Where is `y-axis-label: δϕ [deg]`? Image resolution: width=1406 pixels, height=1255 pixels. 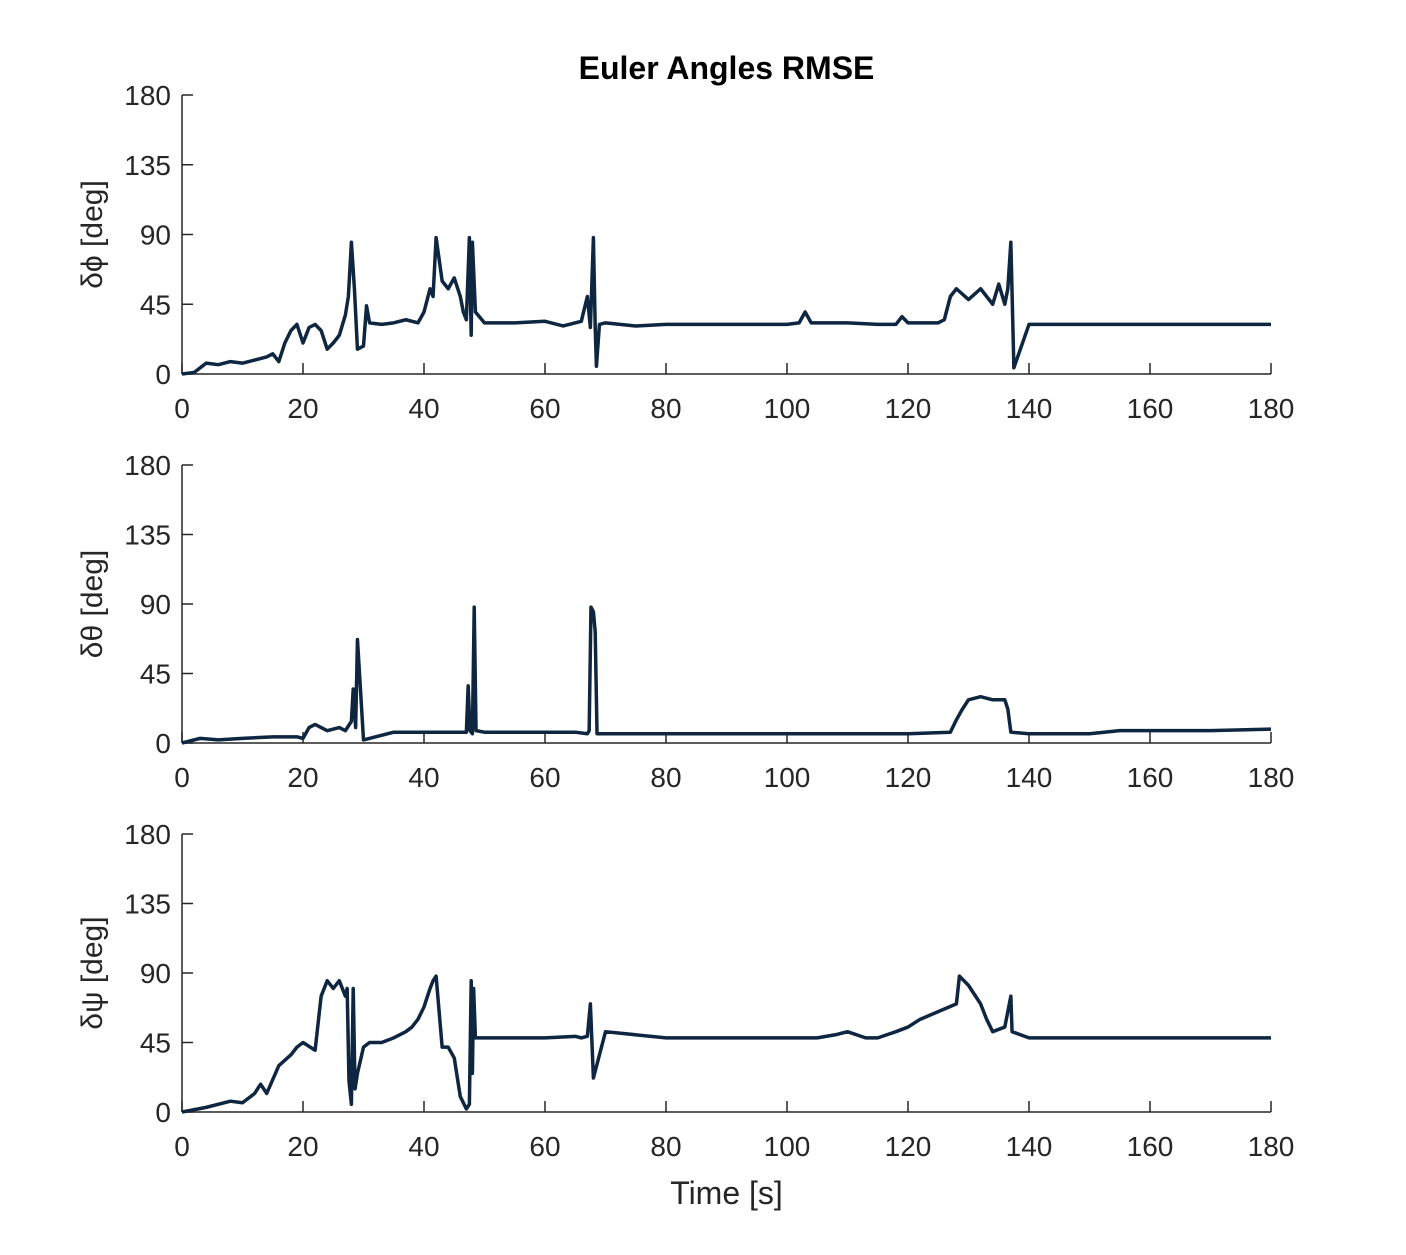
y-axis-label: δϕ [deg] is located at coordinates (92, 234).